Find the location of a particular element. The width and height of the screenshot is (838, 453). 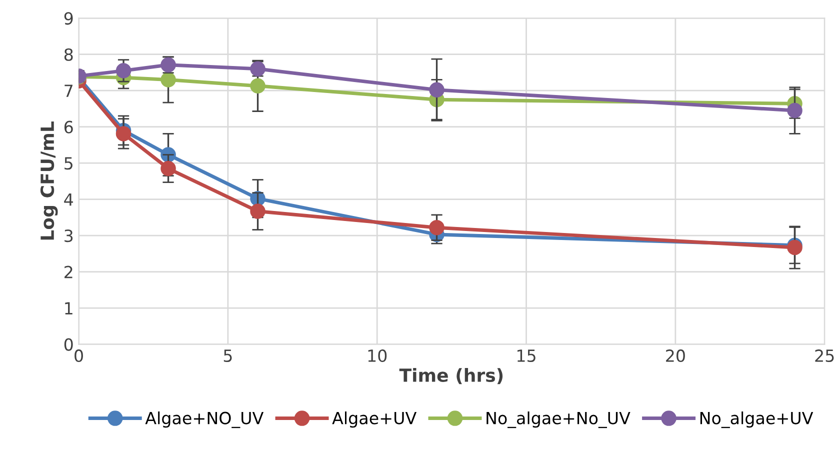

y-tick-label: 6 is located at coordinates (68, 127).